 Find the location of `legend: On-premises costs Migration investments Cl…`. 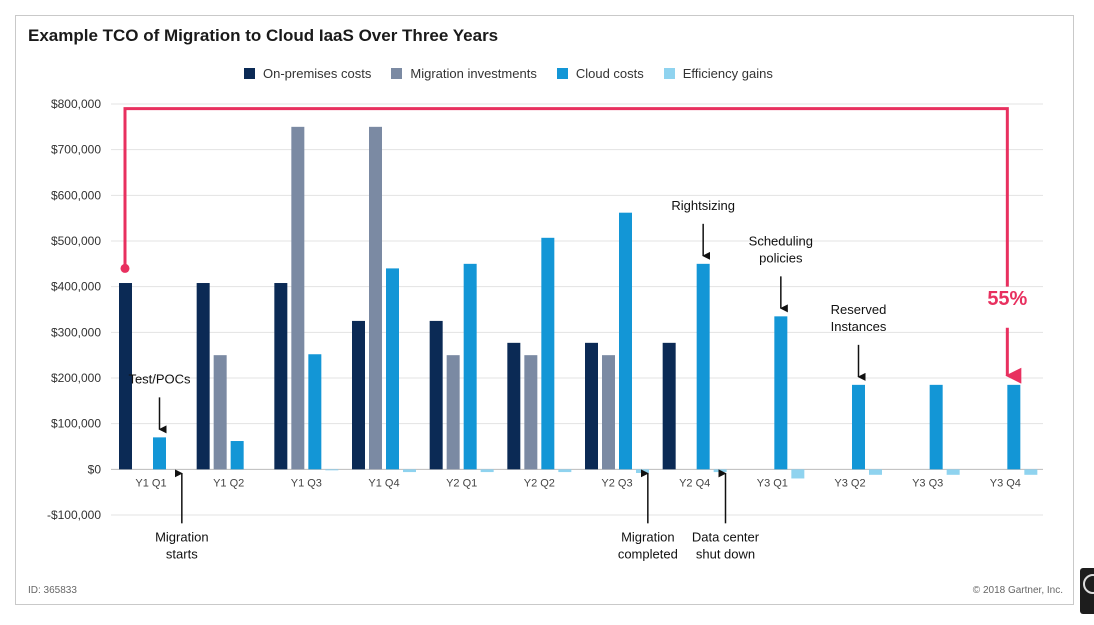

legend: On-premises costs Migration investments Cl… is located at coordinates (508, 73).